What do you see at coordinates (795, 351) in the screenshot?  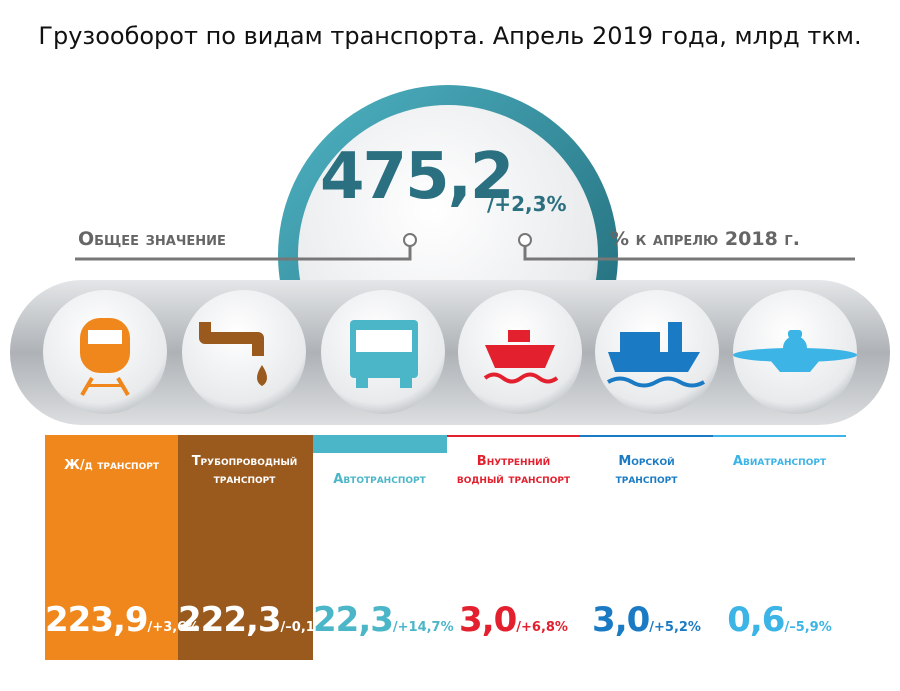 I see `plane-icon` at bounding box center [795, 351].